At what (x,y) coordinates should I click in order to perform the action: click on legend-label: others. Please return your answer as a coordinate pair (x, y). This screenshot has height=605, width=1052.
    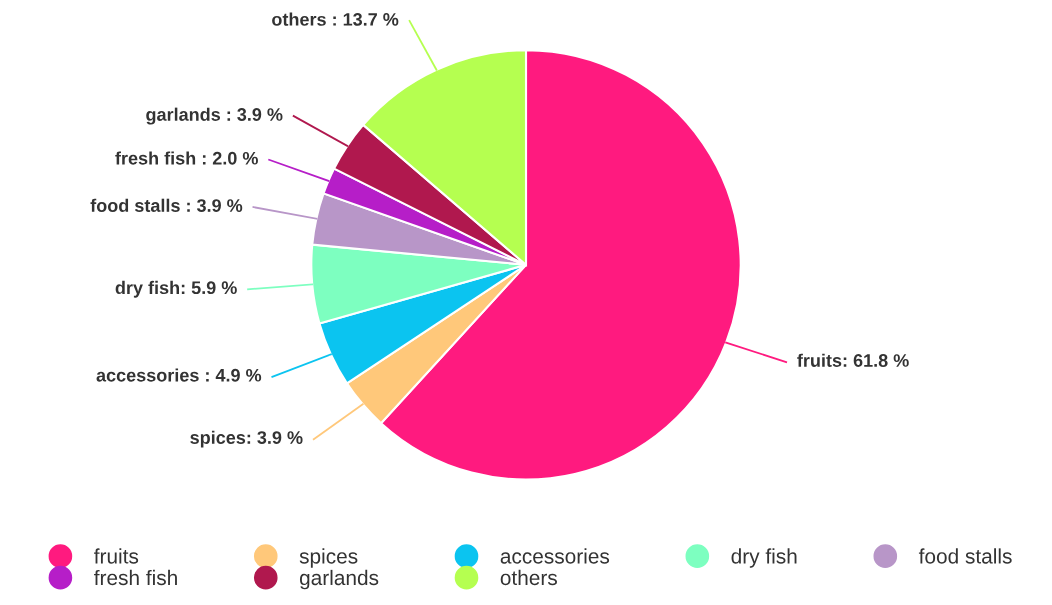
    Looking at the image, I should click on (528, 577).